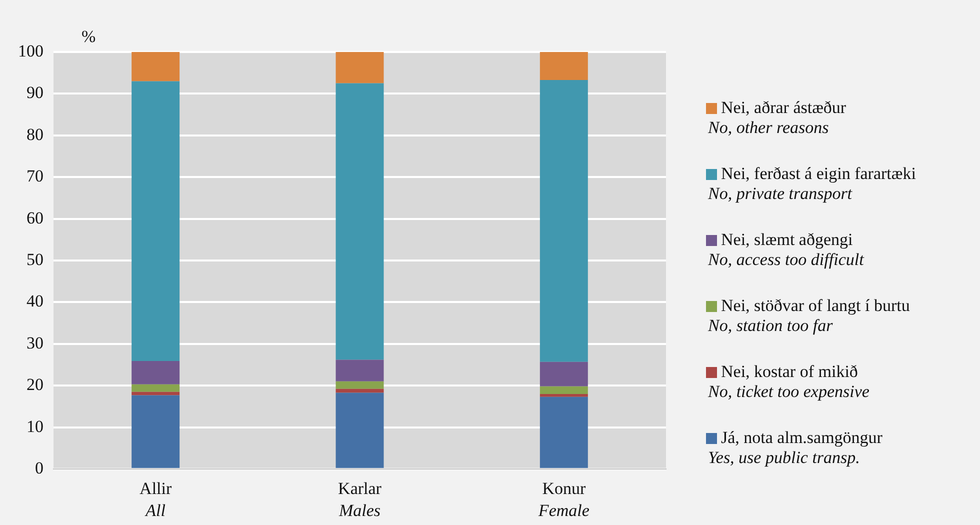  What do you see at coordinates (35, 134) in the screenshot?
I see `y-tick-label: 80` at bounding box center [35, 134].